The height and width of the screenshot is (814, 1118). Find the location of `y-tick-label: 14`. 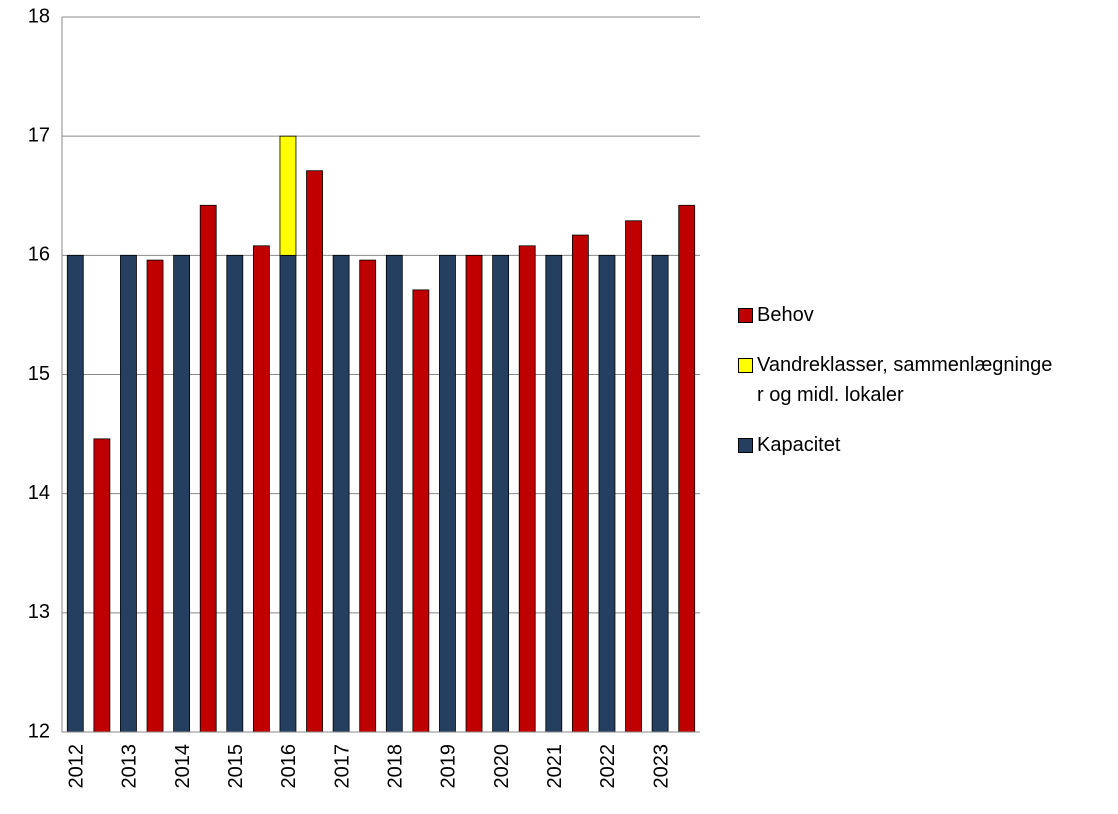

y-tick-label: 14 is located at coordinates (39, 493).